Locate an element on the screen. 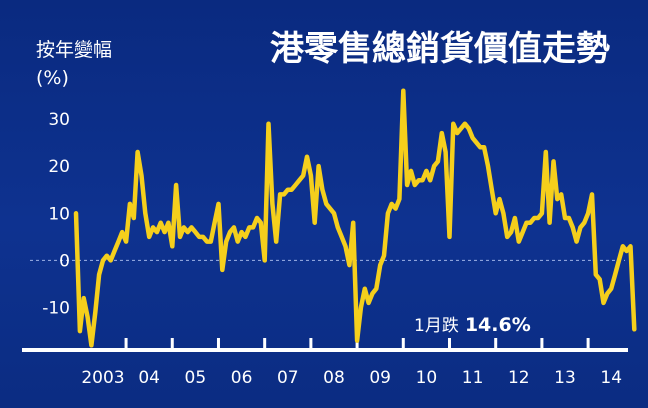  y-ticks: 30 20 10 0 -10 is located at coordinates (56, 214).